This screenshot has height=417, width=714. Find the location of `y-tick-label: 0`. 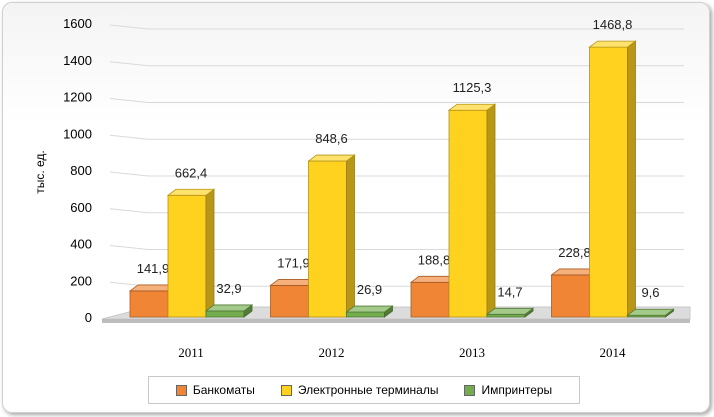

y-tick-label: 0 is located at coordinates (88, 317).